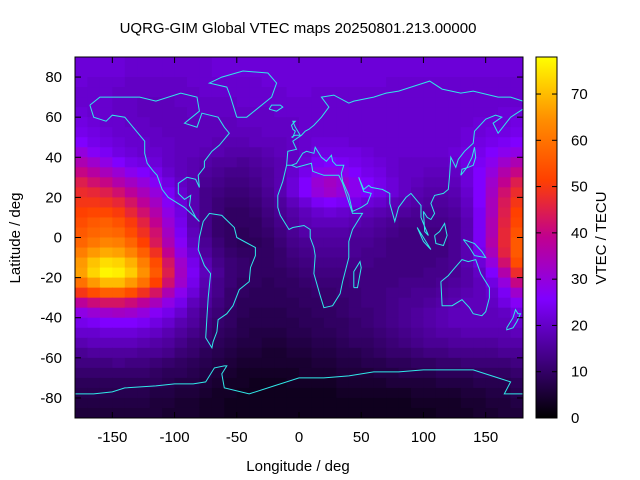 The width and height of the screenshot is (640, 480). Describe the element at coordinates (53, 157) in the screenshot. I see `y-tick-label: 40` at that location.